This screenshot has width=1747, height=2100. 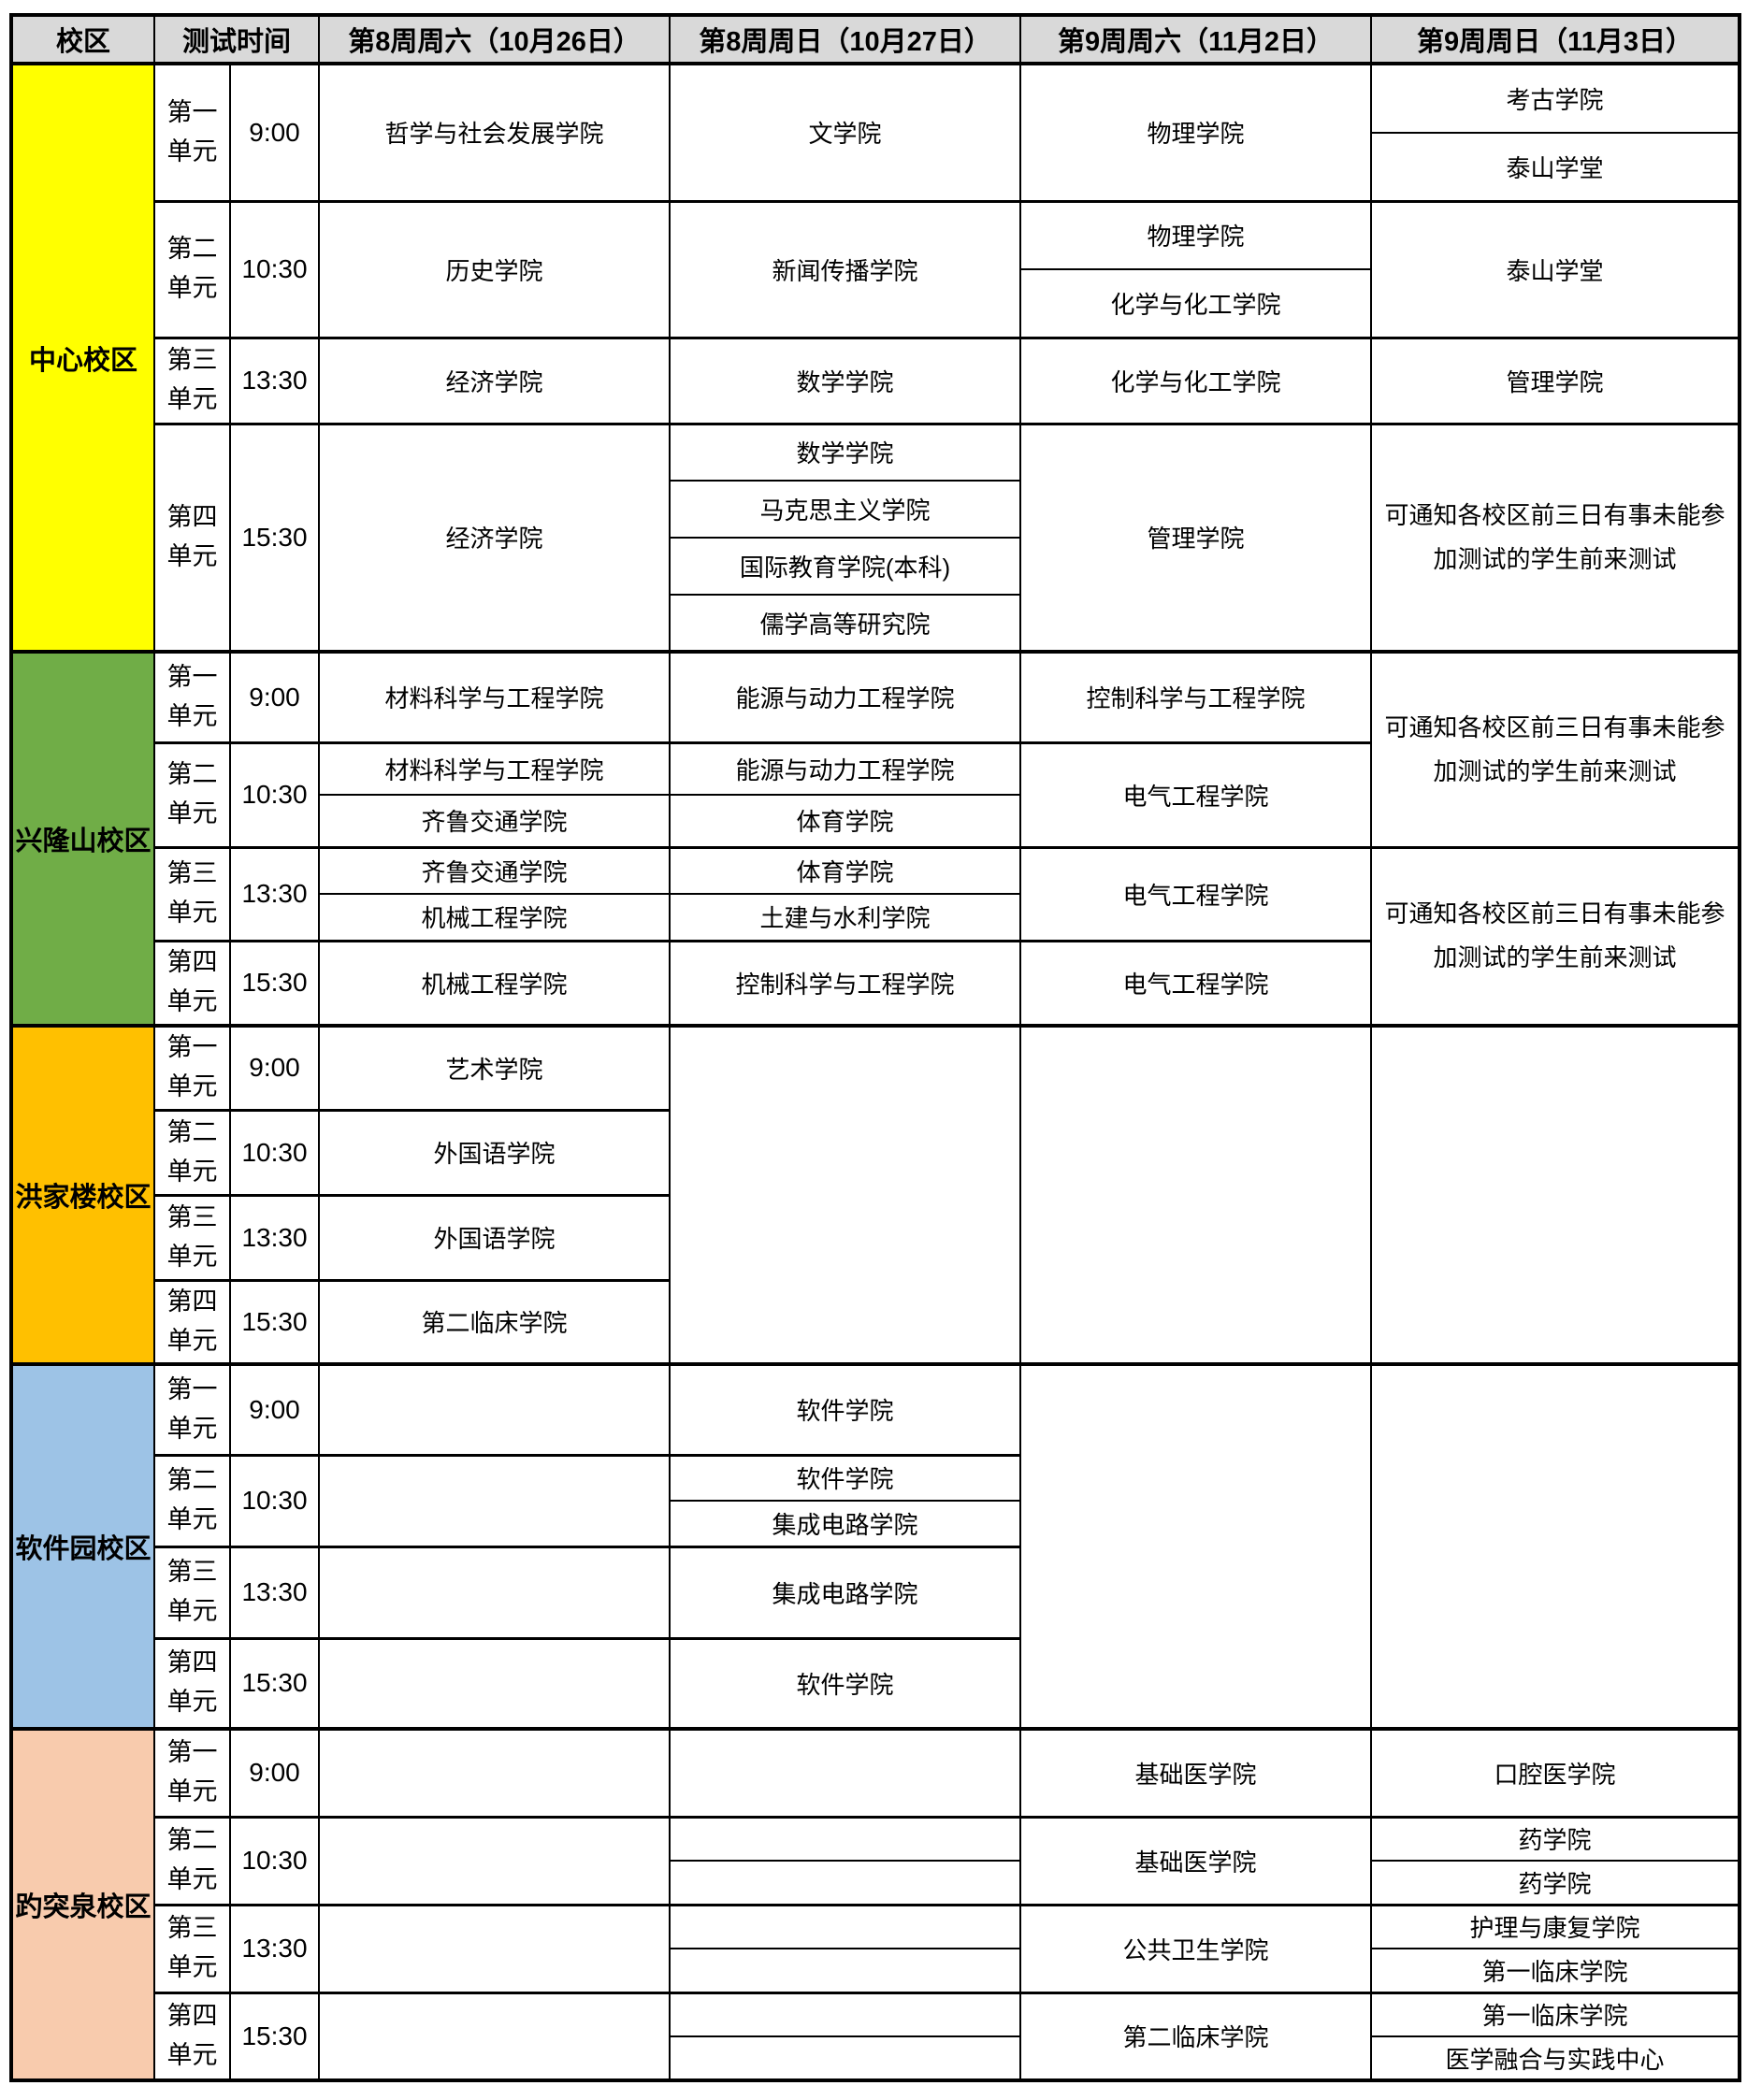 What do you see at coordinates (82, 1194) in the screenshot?
I see `campus-cell: 洪家楼校区` at bounding box center [82, 1194].